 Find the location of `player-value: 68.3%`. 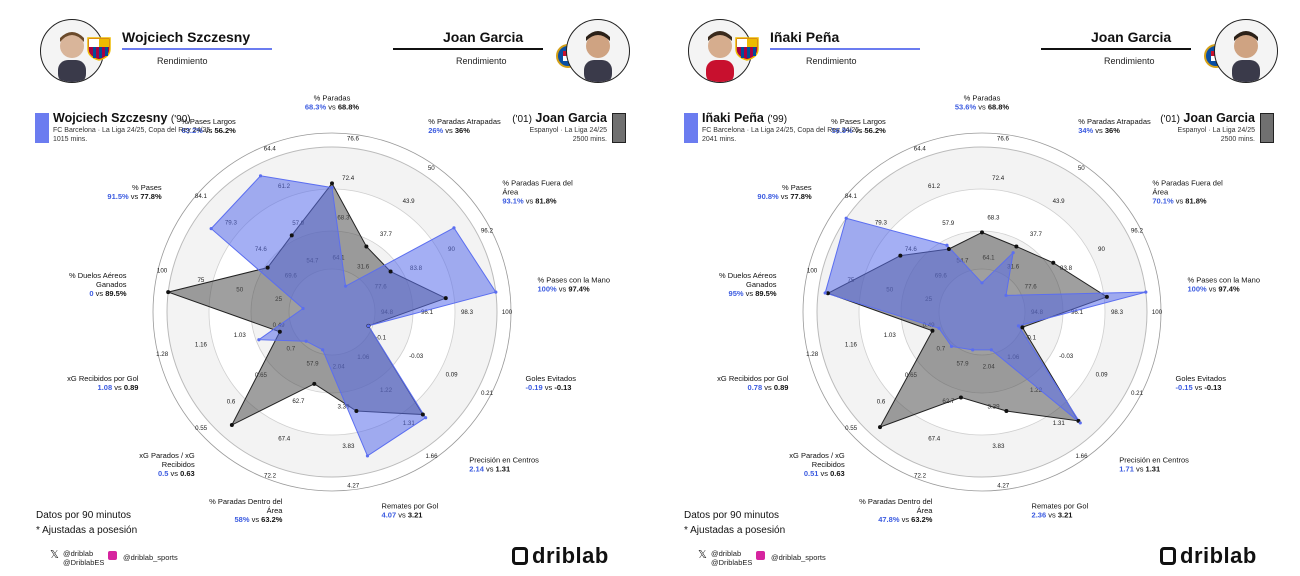

player-value: 68.3% is located at coordinates (316, 107).